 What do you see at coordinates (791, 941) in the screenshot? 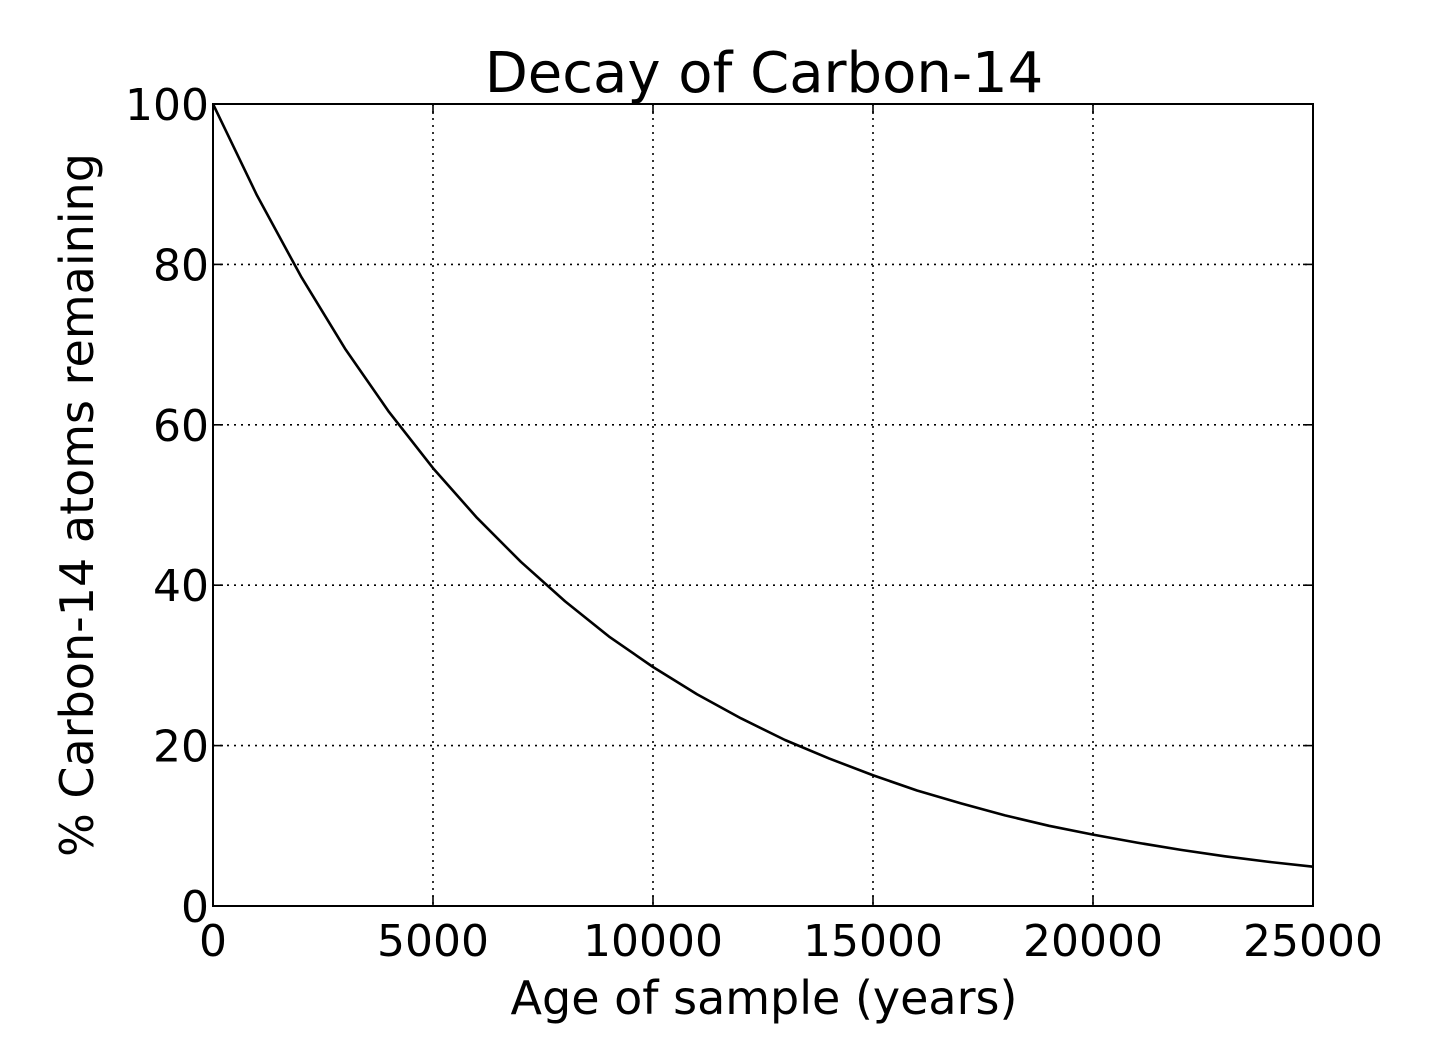
I see `x-tick-labels: 0 5000 10000 15000 20000 25000` at bounding box center [791, 941].